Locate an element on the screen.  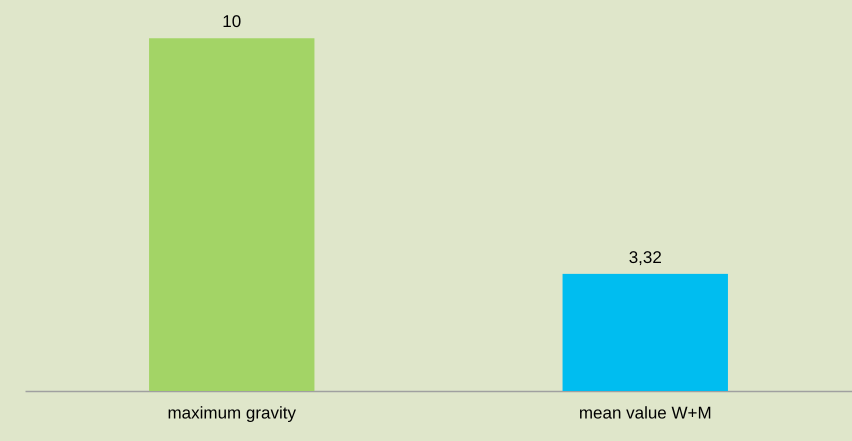
x-tick-label: mean value W+M is located at coordinates (645, 413).